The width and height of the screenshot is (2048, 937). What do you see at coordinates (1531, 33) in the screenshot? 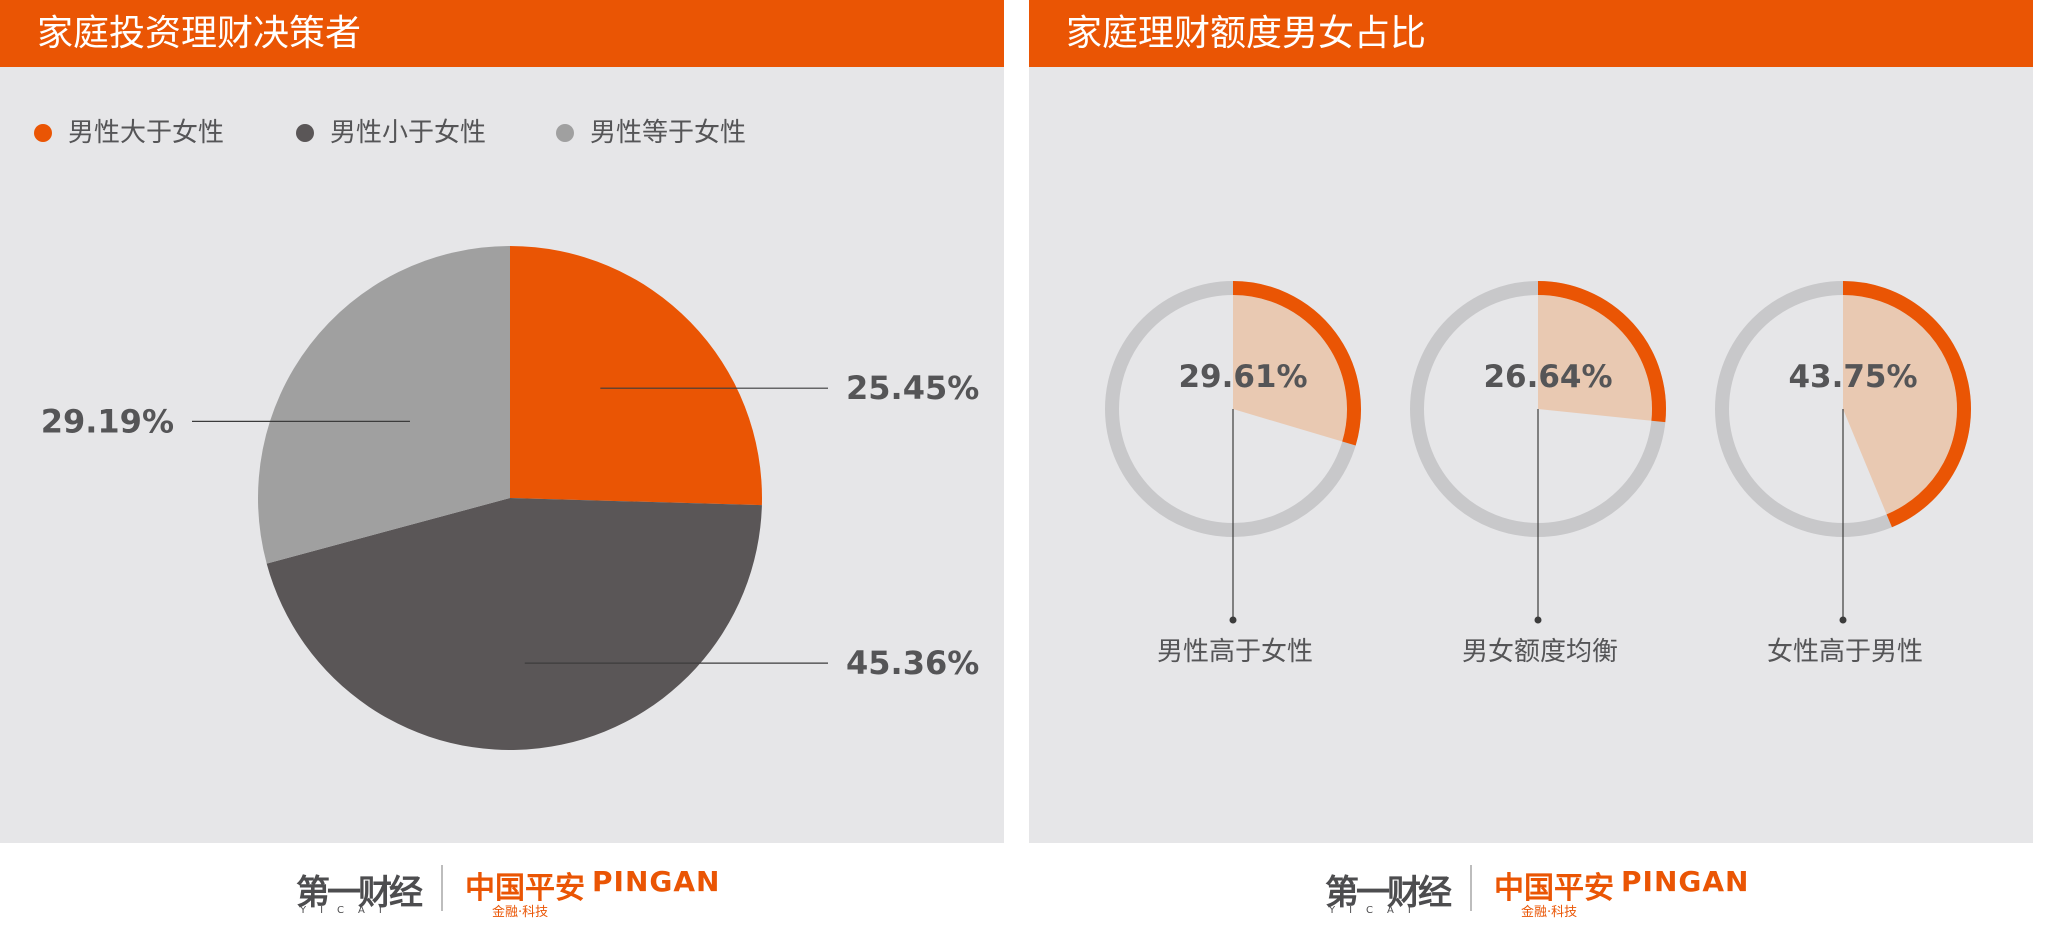
I see `panel-header: 家庭理财额度男女占比` at bounding box center [1531, 33].